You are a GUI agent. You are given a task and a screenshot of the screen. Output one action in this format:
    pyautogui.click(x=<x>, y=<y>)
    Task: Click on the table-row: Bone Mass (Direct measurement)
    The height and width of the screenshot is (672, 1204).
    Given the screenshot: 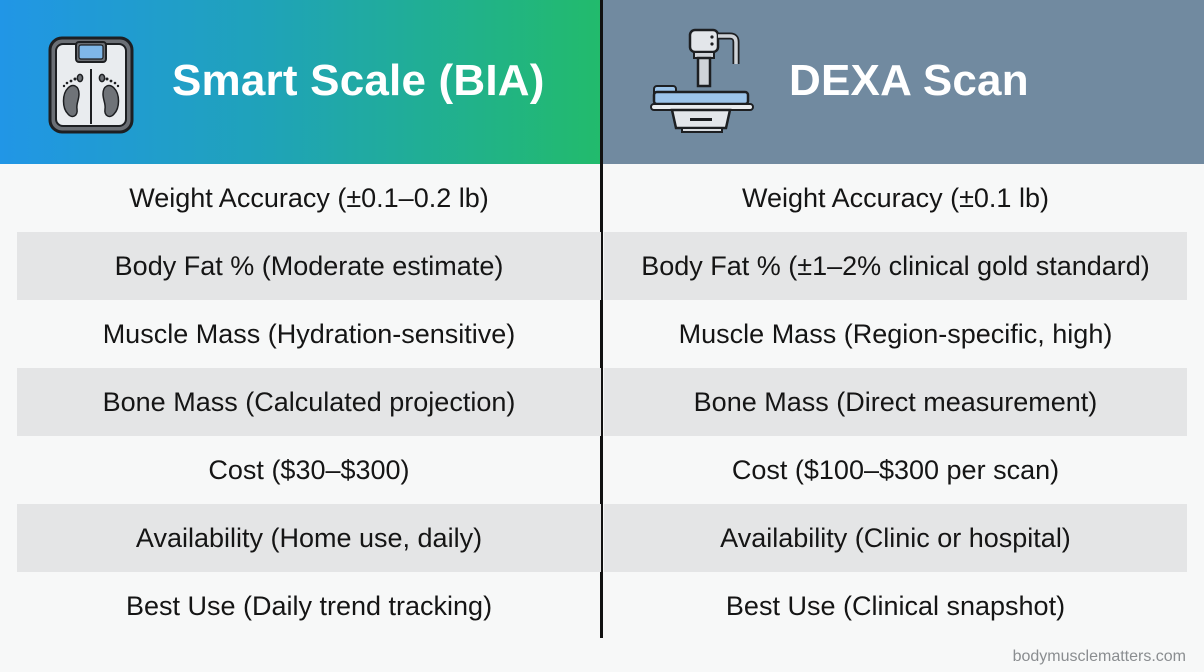 What is the action you would take?
    pyautogui.click(x=895, y=402)
    